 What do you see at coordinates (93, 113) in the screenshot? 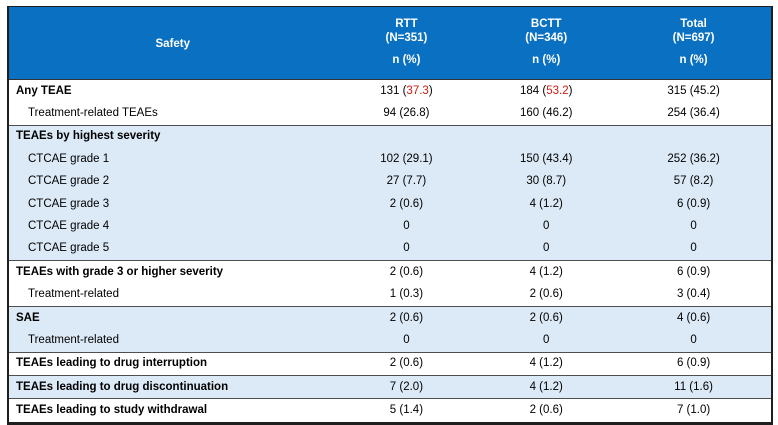
I see `row-label: Treatment-related TEAEs` at bounding box center [93, 113].